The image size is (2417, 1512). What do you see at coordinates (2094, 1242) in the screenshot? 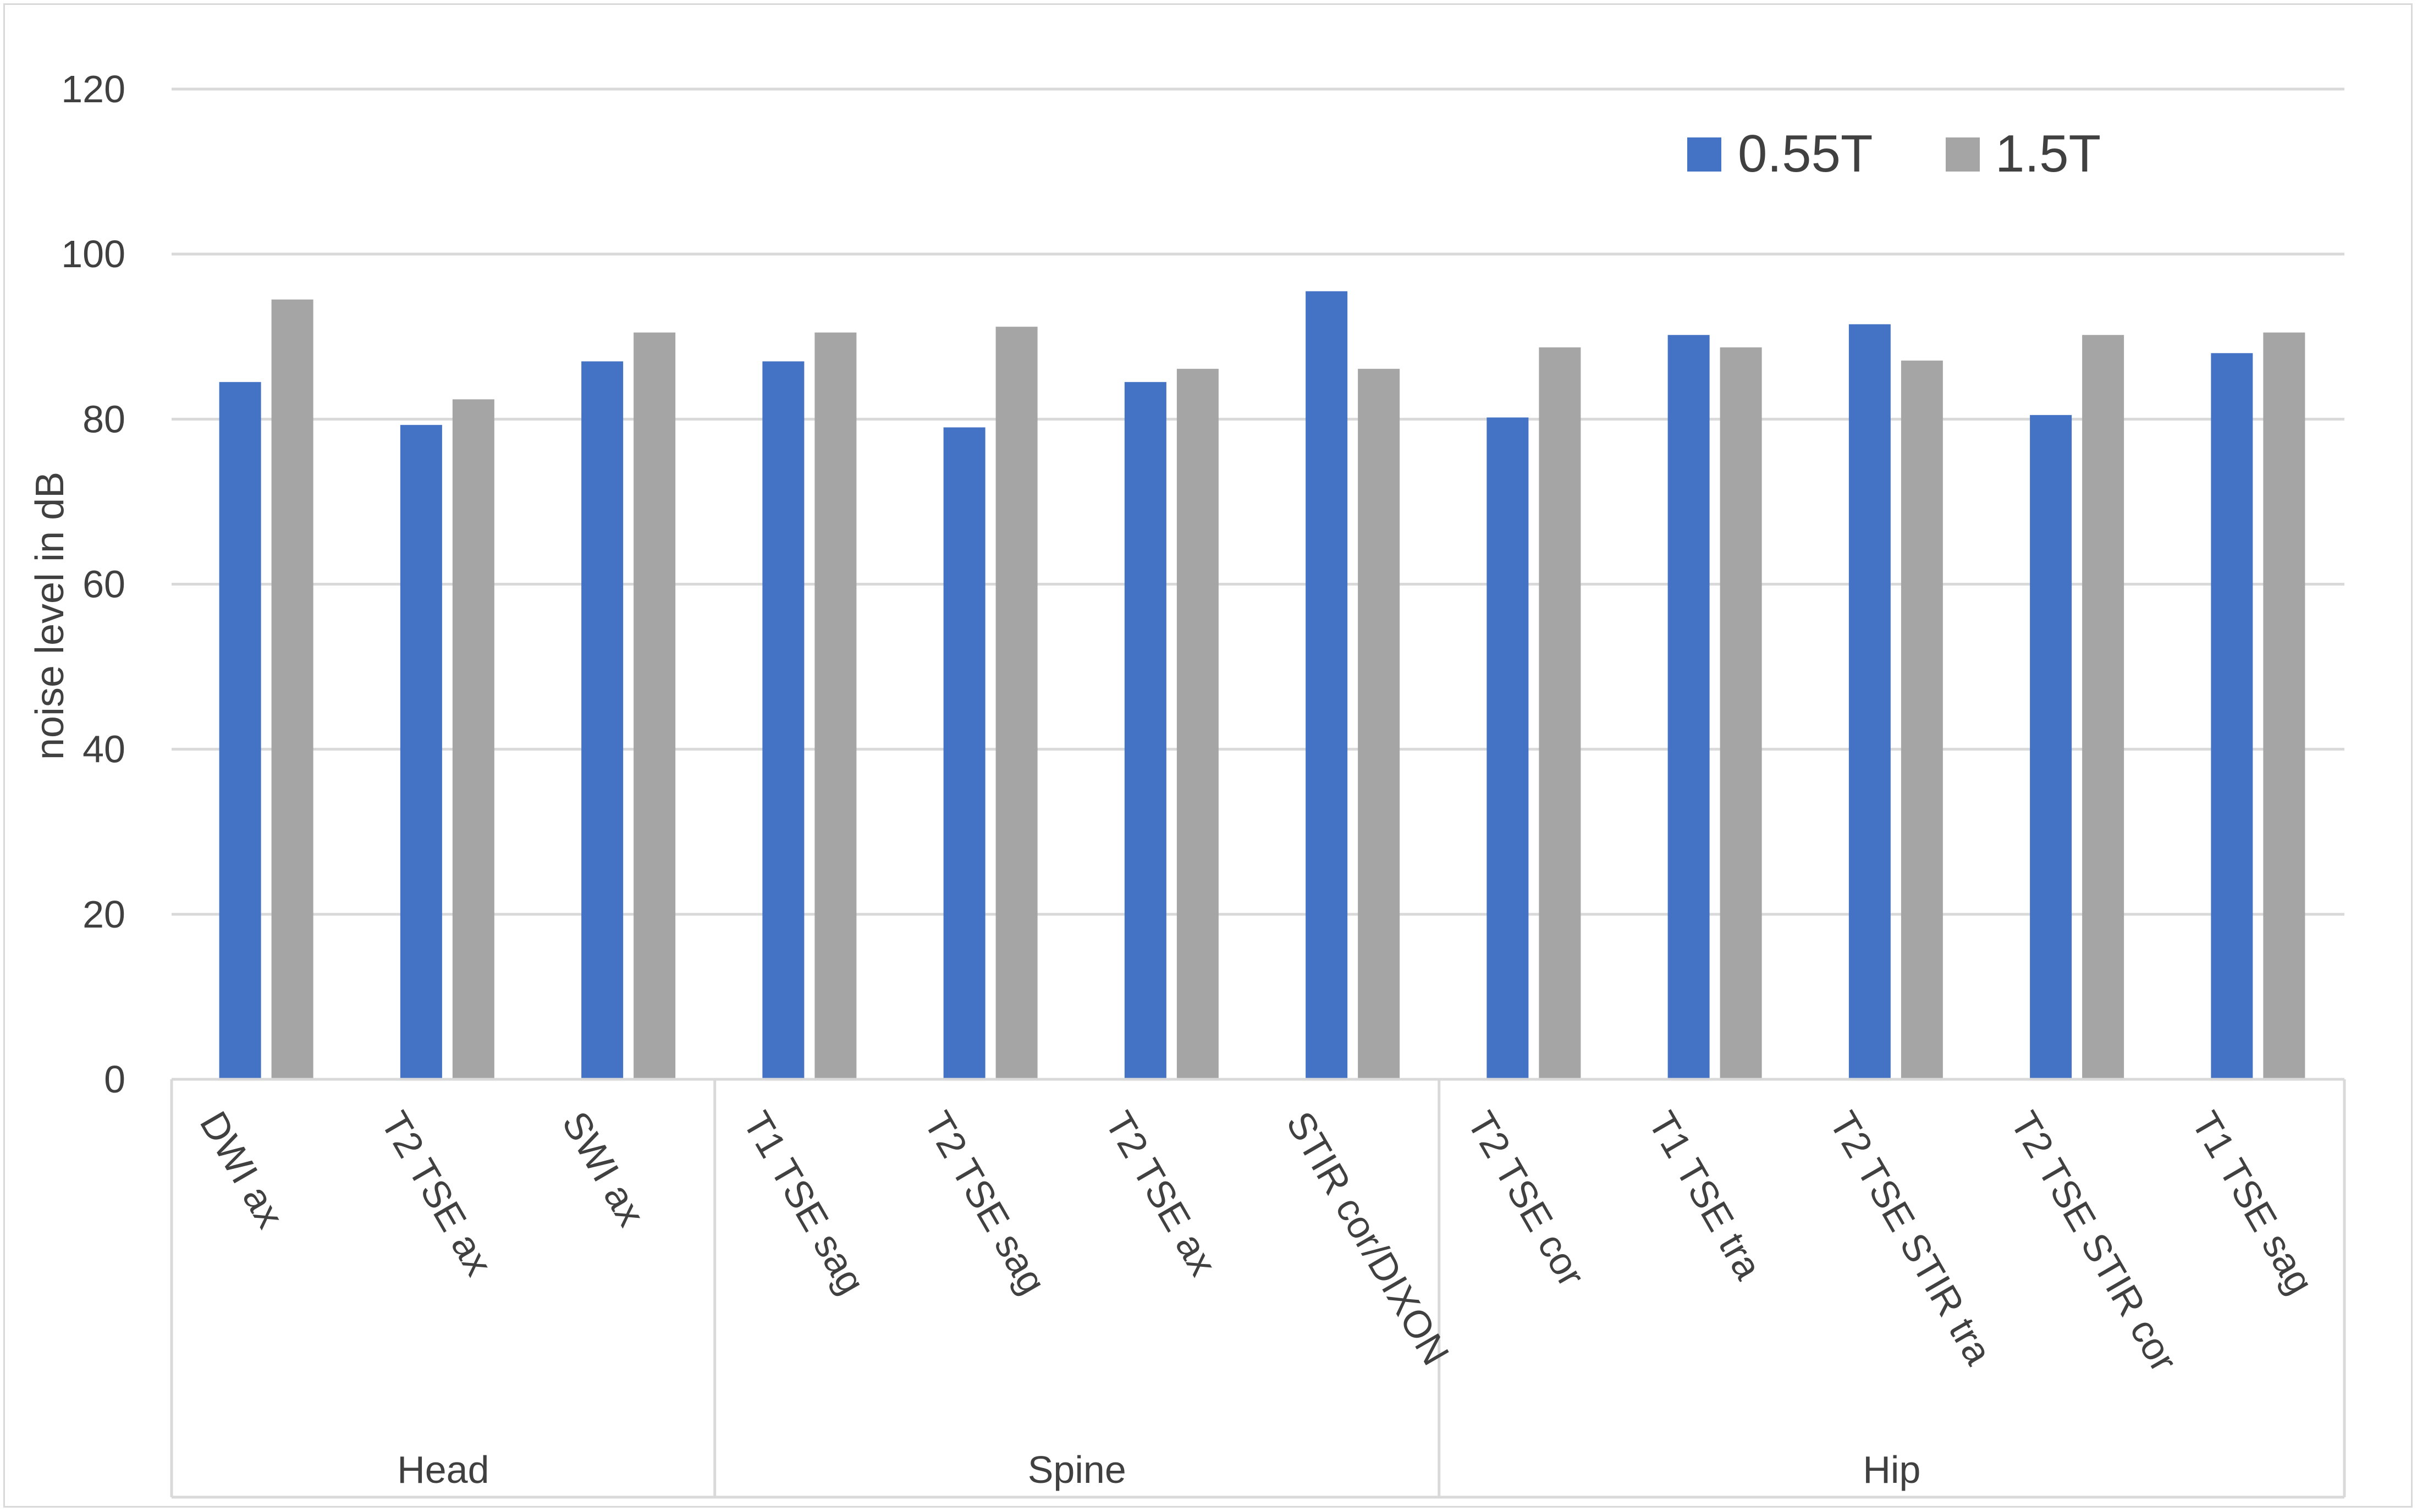
I see `x-tick-label: T2 TSE STIR cor` at bounding box center [2094, 1242].